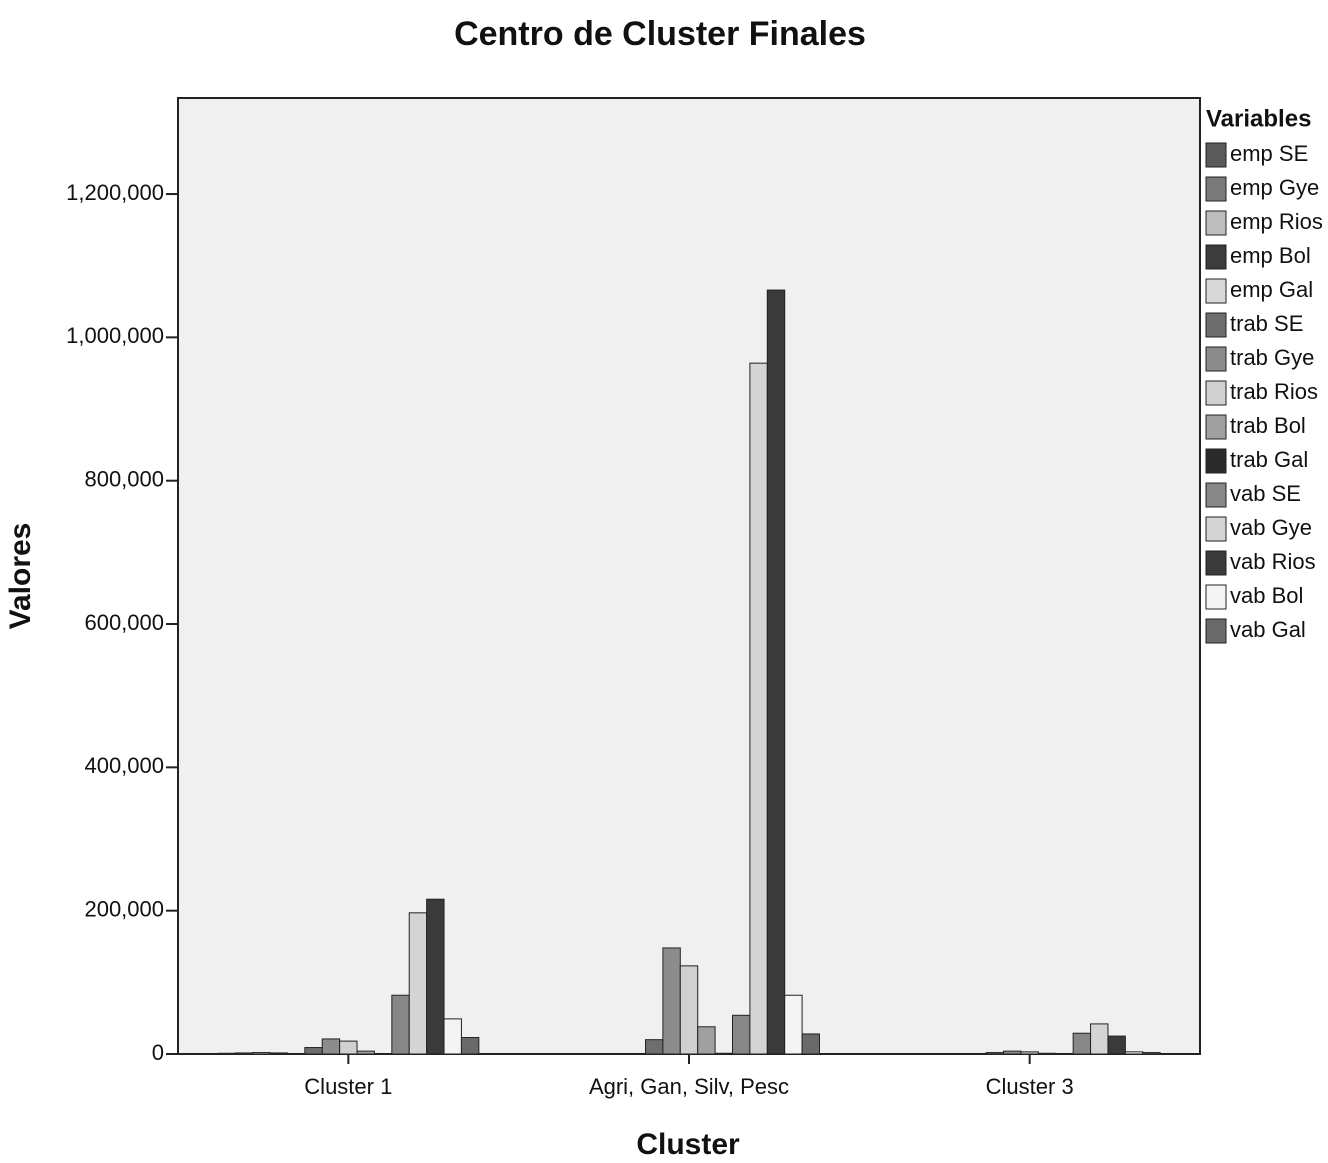 This screenshot has height=1163, width=1328. I want to click on legend-label: trab SE, so click(1266, 323).